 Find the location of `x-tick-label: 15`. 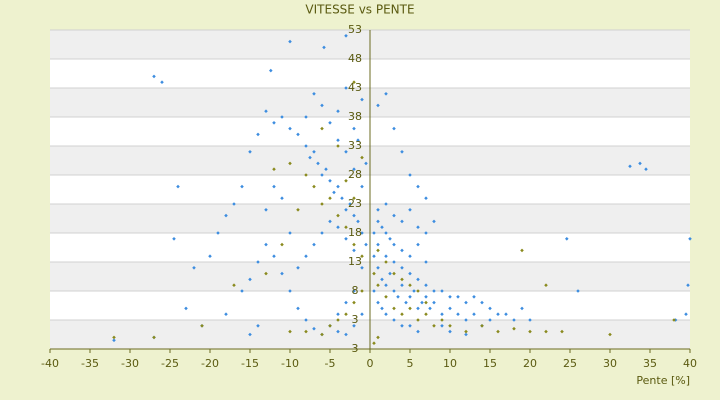

x-tick-label: 15 is located at coordinates (490, 363).